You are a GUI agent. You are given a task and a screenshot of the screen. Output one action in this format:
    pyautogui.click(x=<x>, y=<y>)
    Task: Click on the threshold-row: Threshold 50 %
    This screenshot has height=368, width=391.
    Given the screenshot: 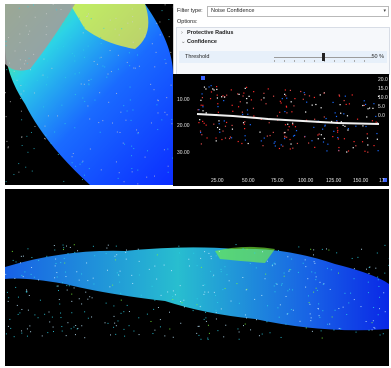 What is the action you would take?
    pyautogui.click(x=283, y=57)
    